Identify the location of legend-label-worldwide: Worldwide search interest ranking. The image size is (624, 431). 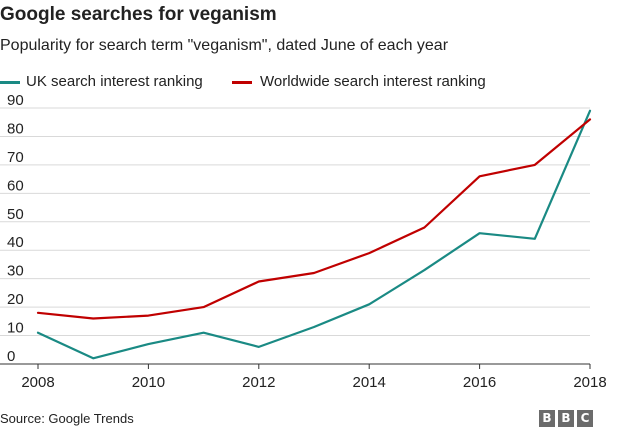
(373, 81).